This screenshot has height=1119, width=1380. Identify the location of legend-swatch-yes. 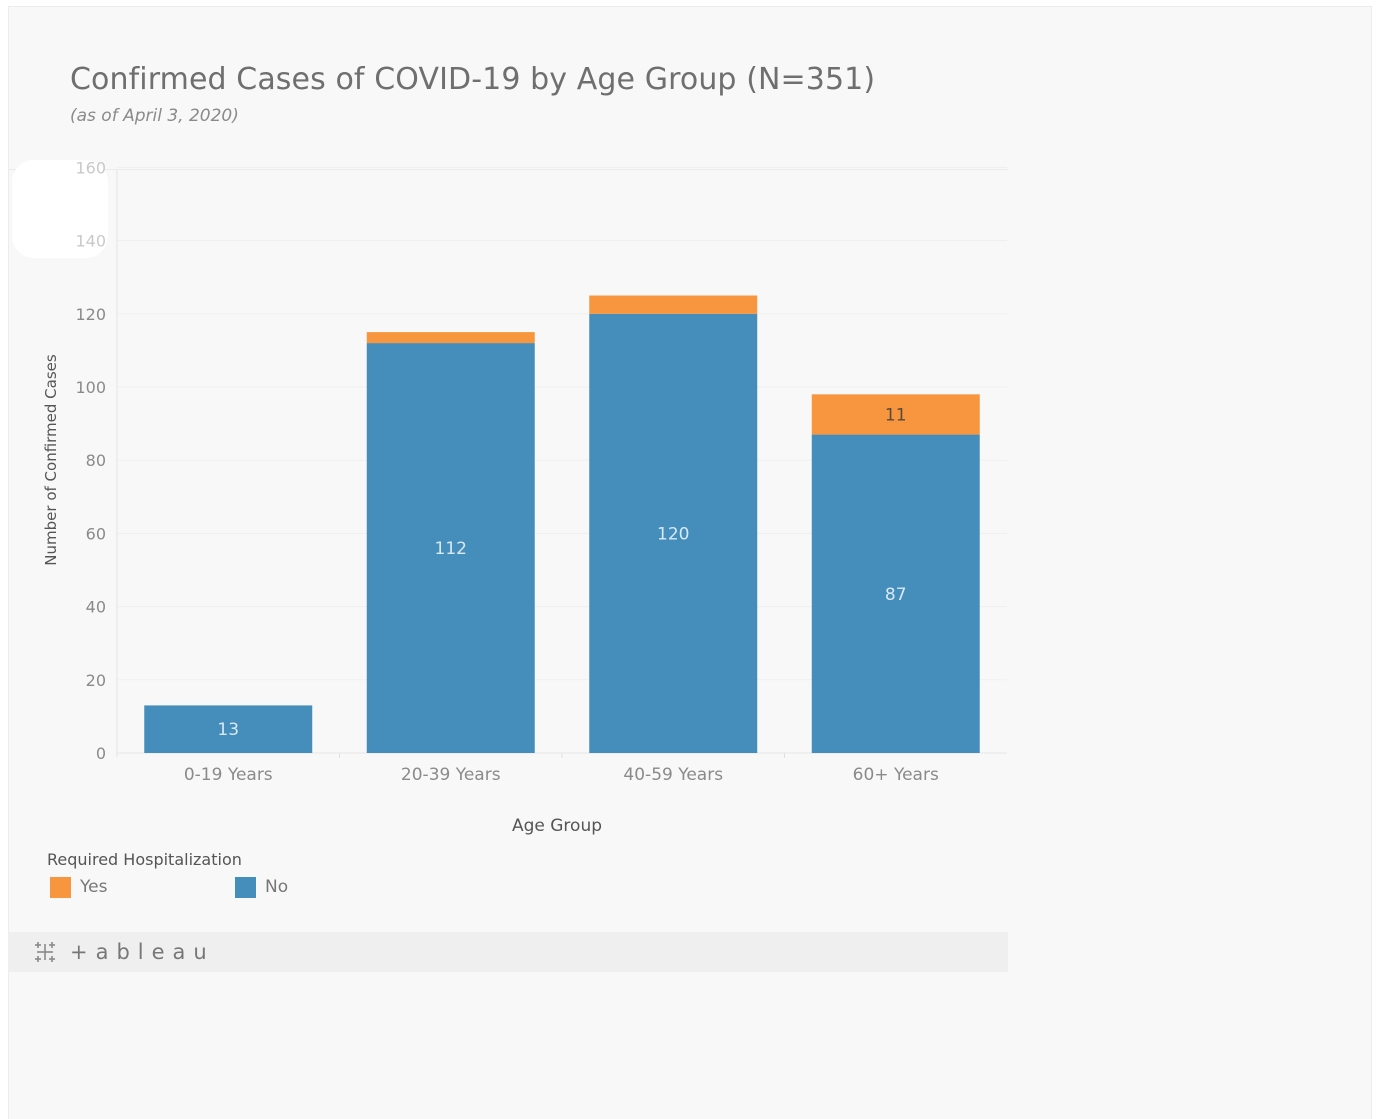
(60, 887).